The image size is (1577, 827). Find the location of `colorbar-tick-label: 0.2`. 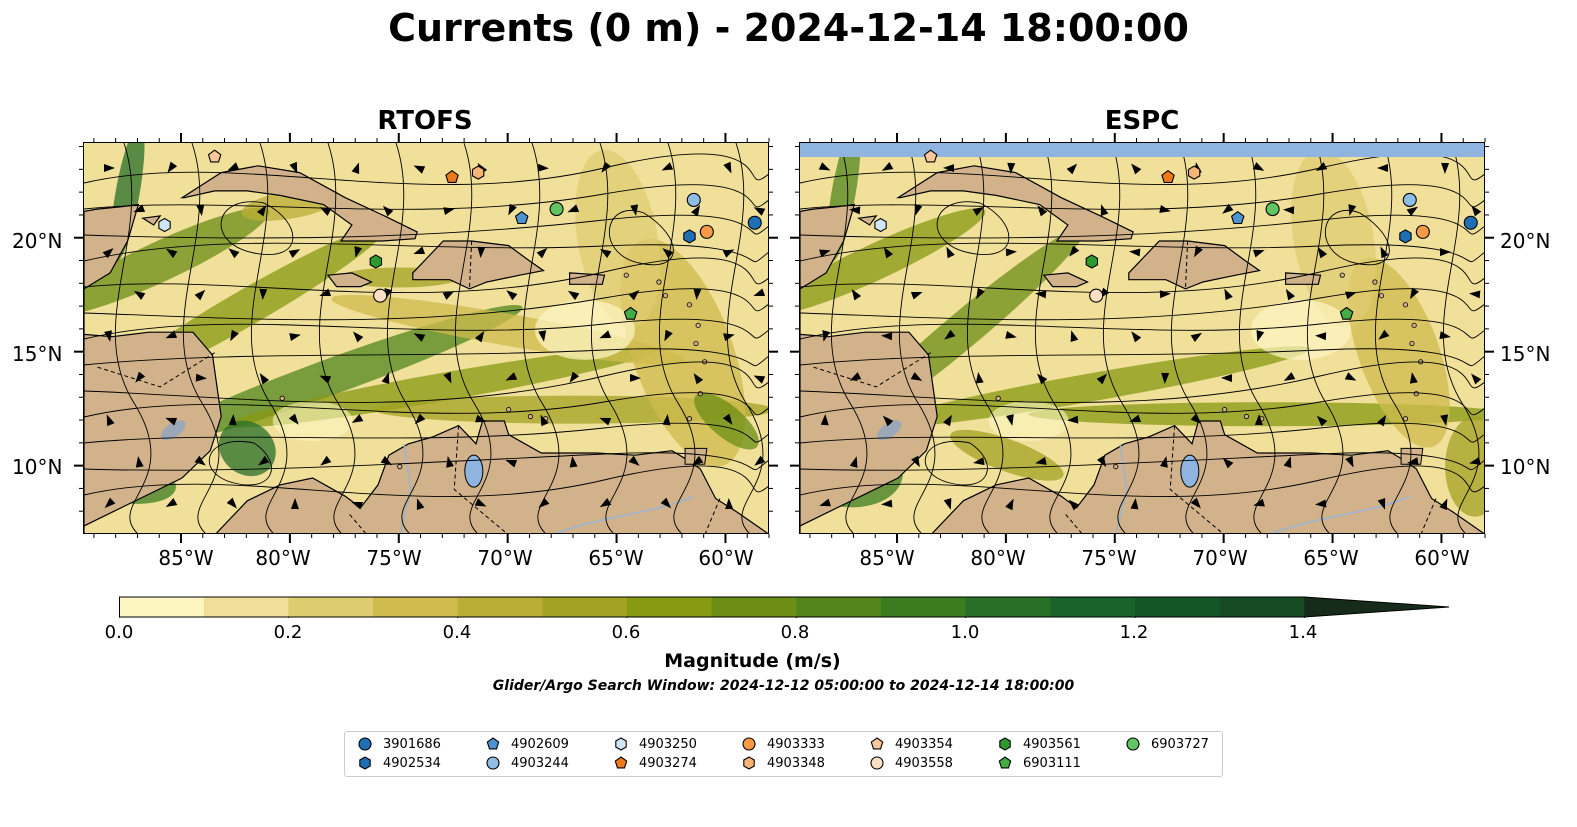

colorbar-tick-label: 0.2 is located at coordinates (288, 632).